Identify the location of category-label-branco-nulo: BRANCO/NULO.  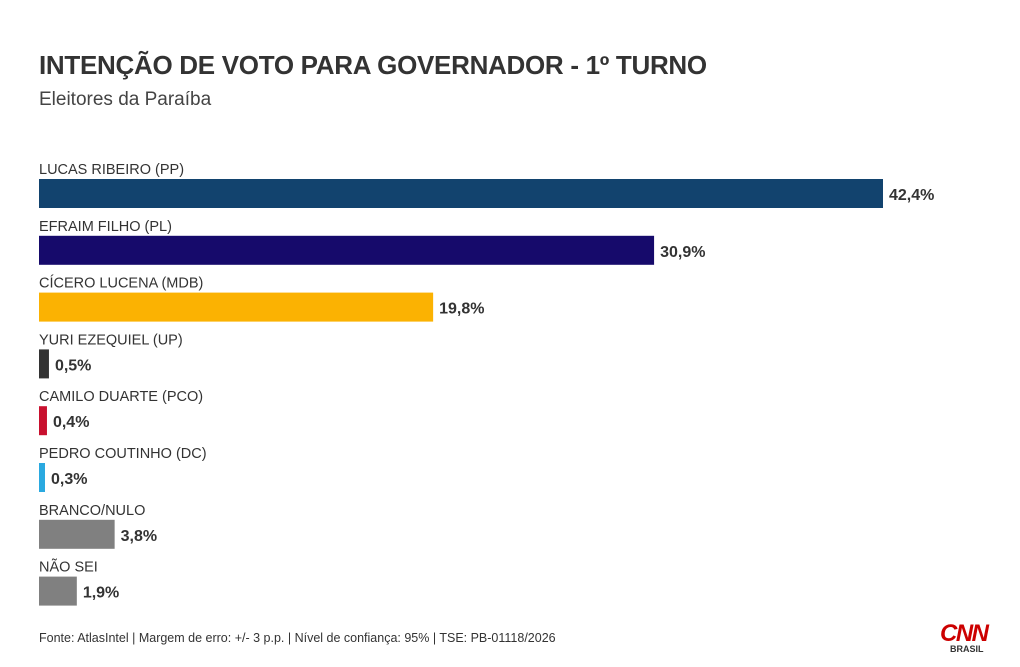
(92, 511).